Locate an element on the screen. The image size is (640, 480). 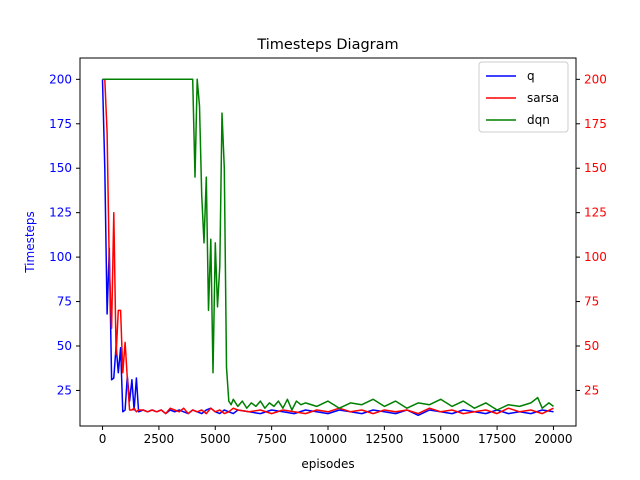
x-tick-label: 5000 is located at coordinates (215, 439).